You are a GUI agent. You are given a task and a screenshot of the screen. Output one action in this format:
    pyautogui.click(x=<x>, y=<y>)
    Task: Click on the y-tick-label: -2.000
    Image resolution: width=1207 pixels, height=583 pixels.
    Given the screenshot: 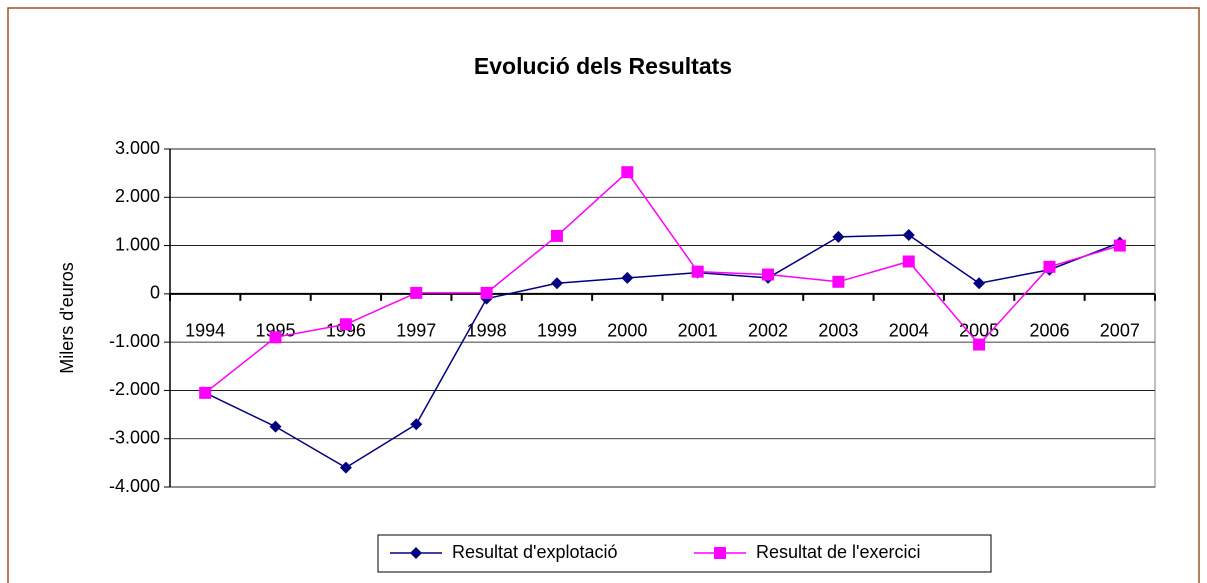 What is the action you would take?
    pyautogui.click(x=134, y=389)
    